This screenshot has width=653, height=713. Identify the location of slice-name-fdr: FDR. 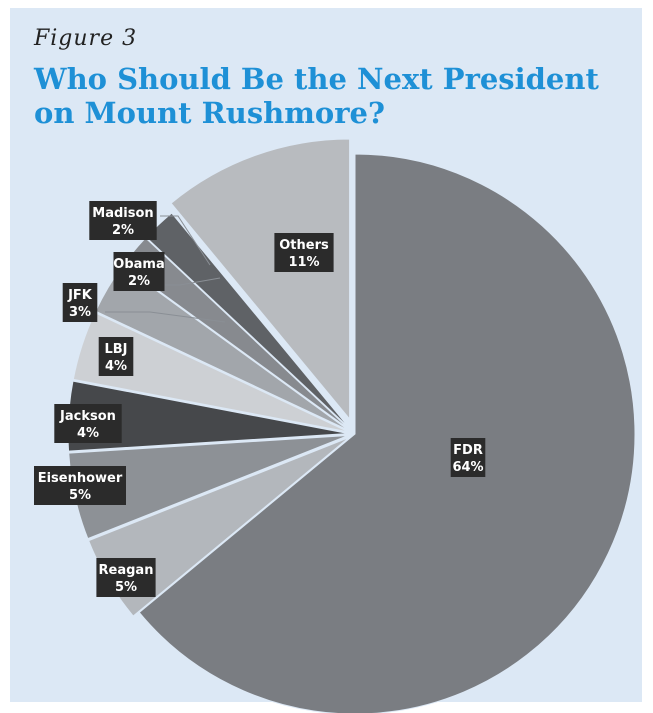
(468, 450).